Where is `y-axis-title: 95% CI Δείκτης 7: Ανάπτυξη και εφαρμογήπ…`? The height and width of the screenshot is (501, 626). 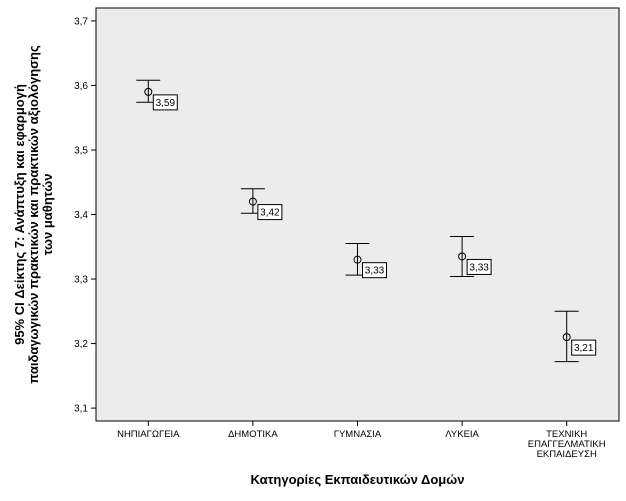
y-axis-title: 95% CI Δείκτης 7: Ανάπτυξη και εφαρμογήπ… is located at coordinates (33, 214).